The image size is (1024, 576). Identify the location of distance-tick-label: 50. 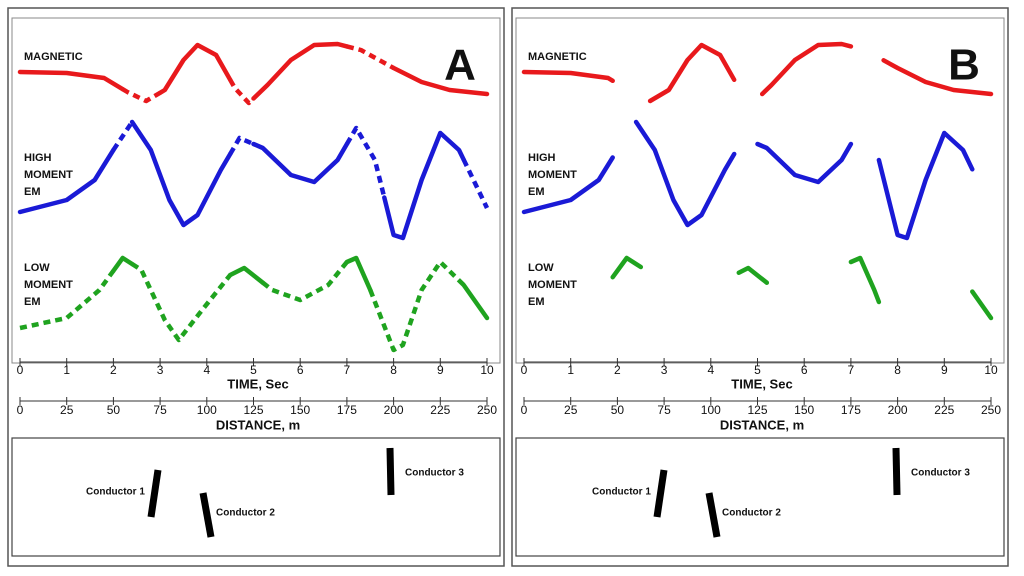
(114, 410).